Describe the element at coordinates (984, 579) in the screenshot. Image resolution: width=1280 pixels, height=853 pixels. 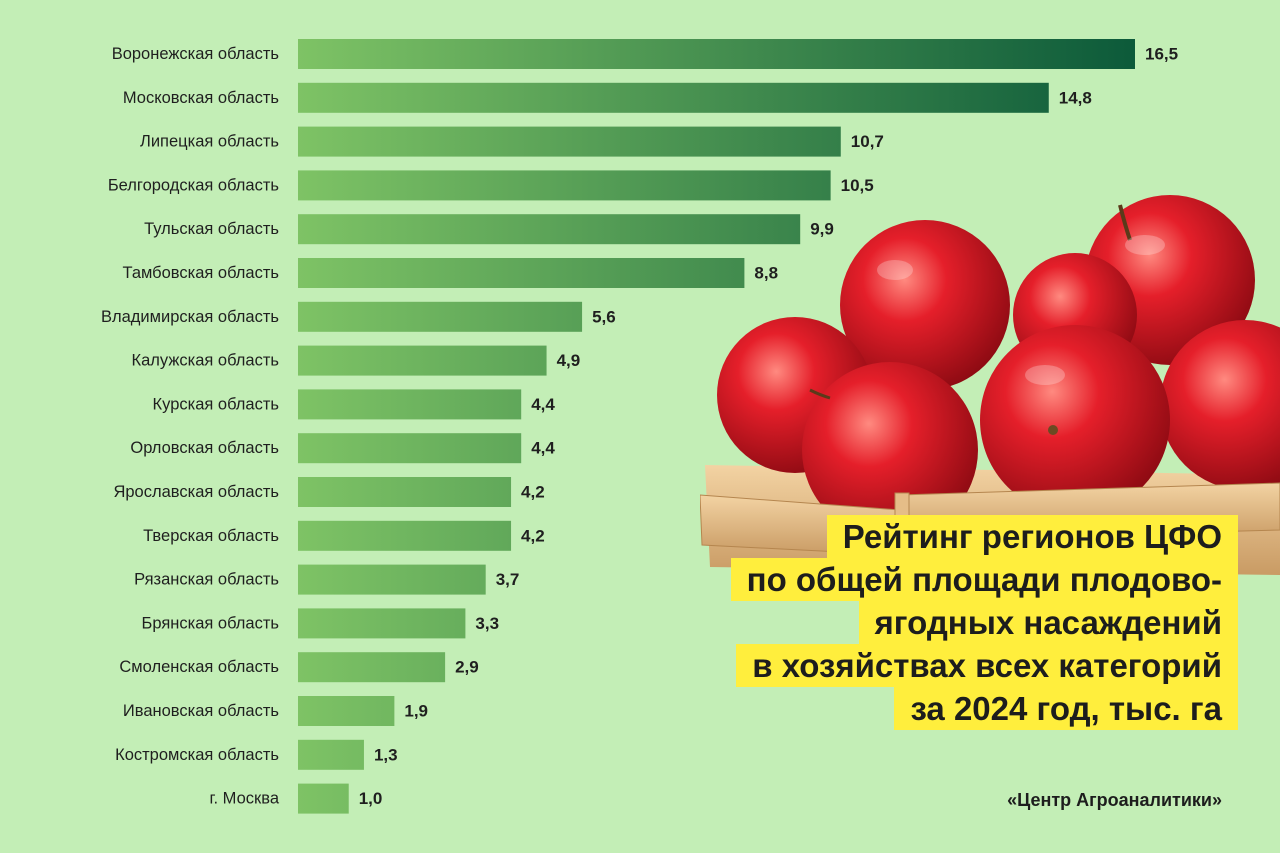
I see `title-line: по общей площади плодово-` at that location.